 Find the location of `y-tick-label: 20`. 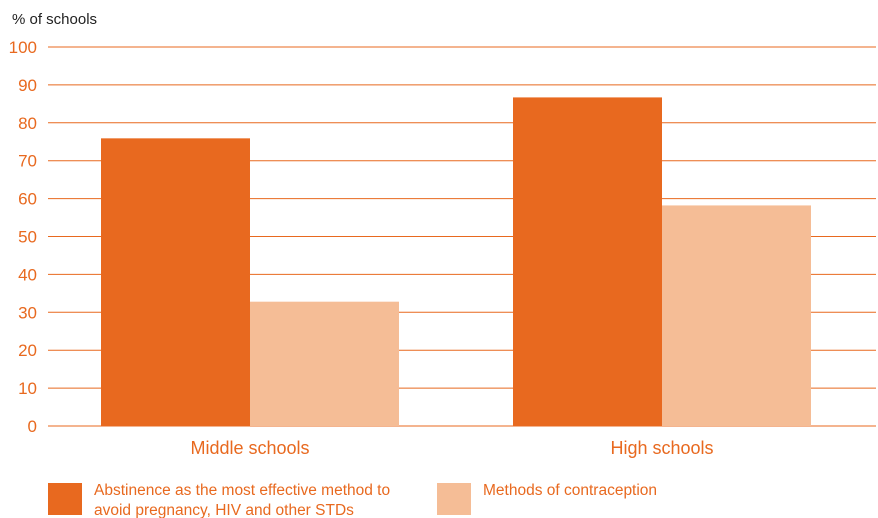

y-tick-label: 20 is located at coordinates (27, 350).